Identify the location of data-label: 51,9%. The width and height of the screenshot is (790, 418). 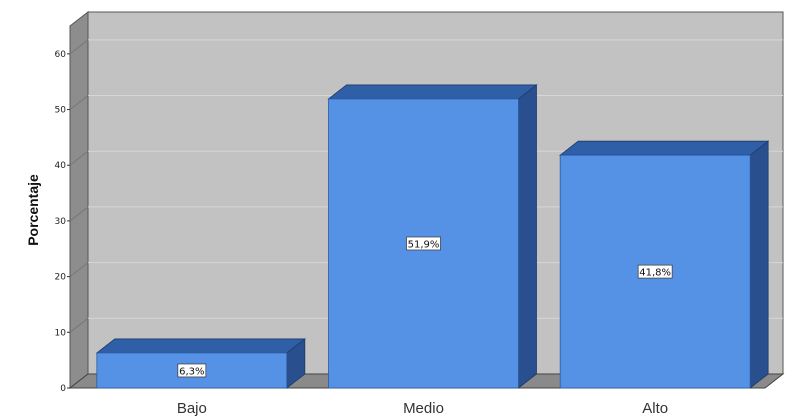
(423, 243).